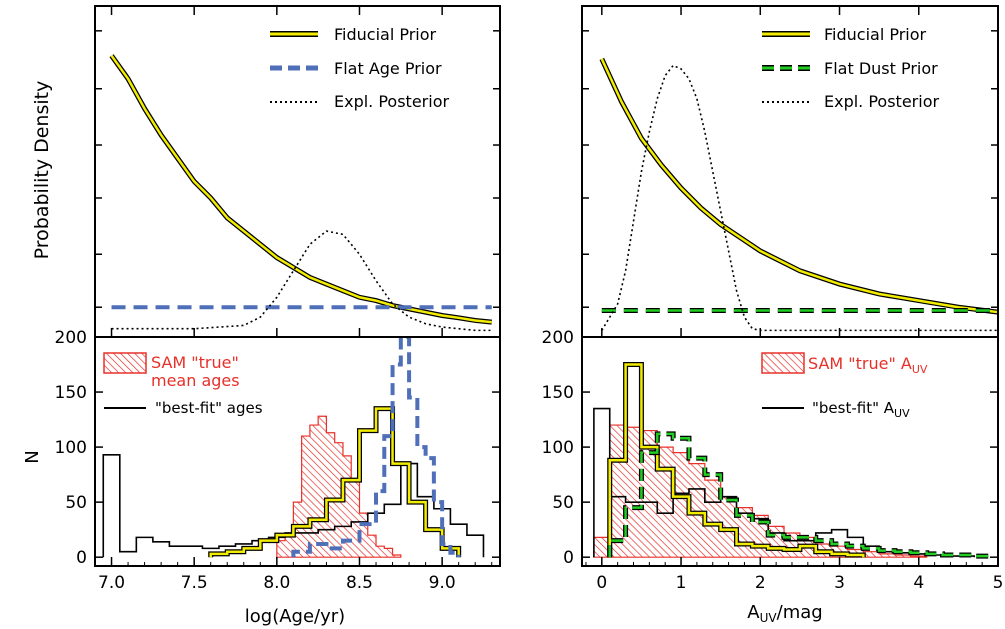 The width and height of the screenshot is (1005, 629). What do you see at coordinates (295, 616) in the screenshot?
I see `x-axis-label-age: log(Age/yr)` at bounding box center [295, 616].